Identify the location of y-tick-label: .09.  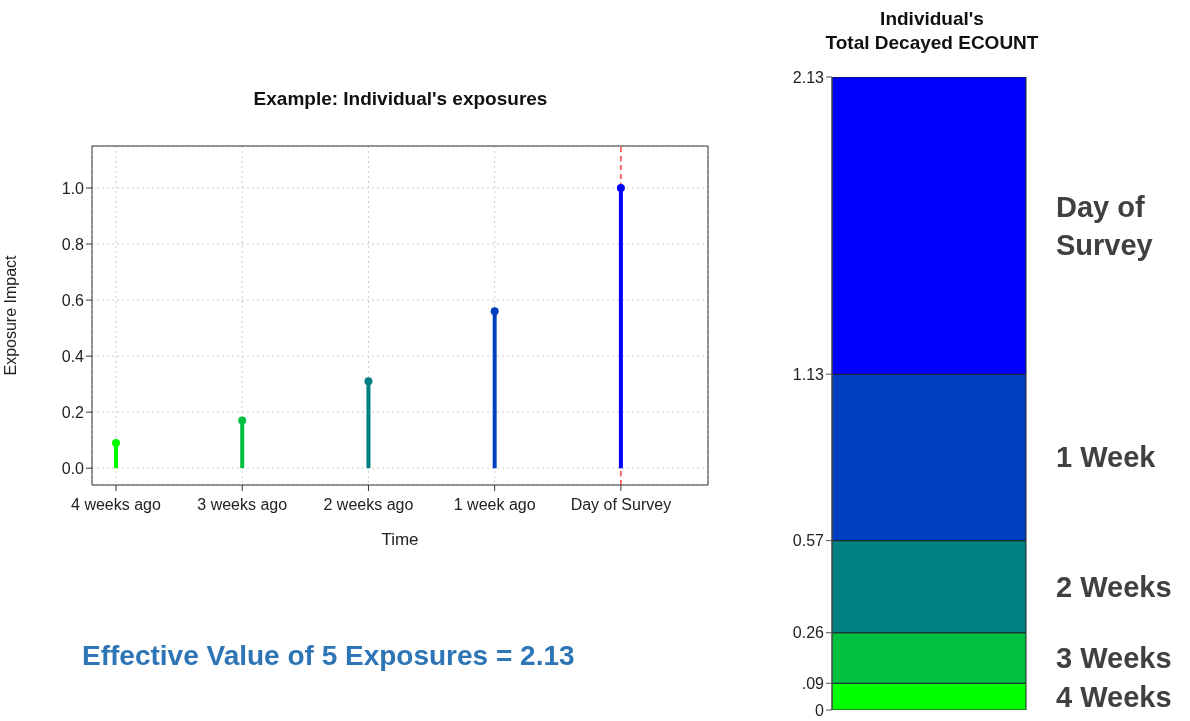
(813, 683).